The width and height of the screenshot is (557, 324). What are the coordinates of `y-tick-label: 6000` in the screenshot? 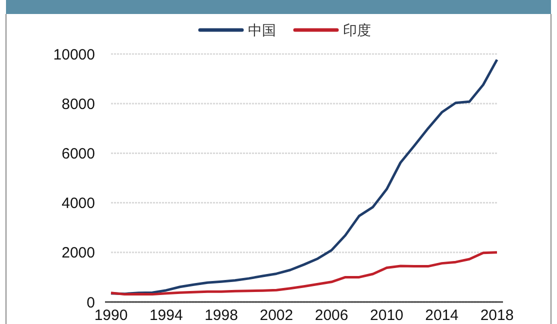 It's located at (78, 153).